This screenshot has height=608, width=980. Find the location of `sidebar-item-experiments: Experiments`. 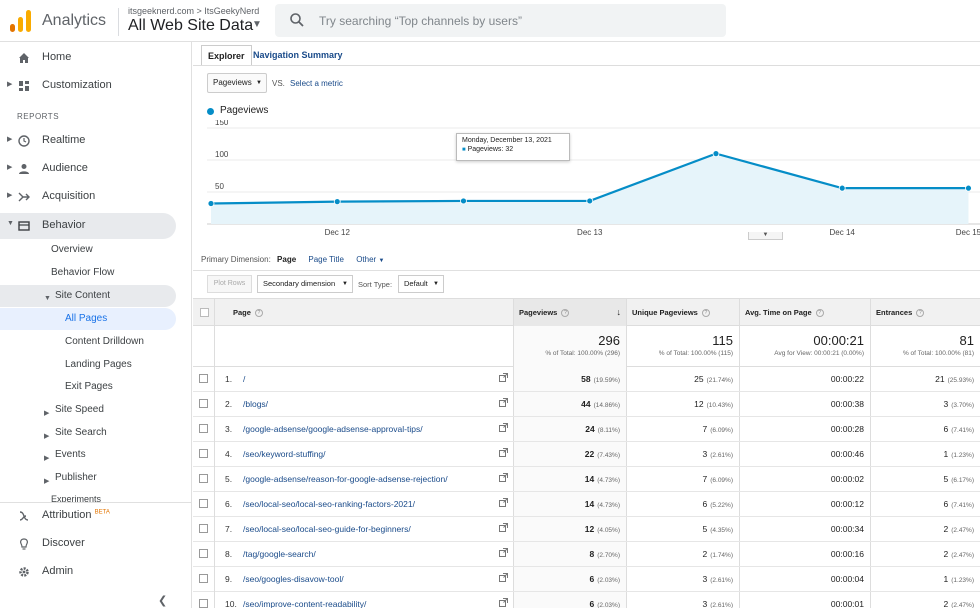

sidebar-item-experiments: Experiments is located at coordinates (76, 498).